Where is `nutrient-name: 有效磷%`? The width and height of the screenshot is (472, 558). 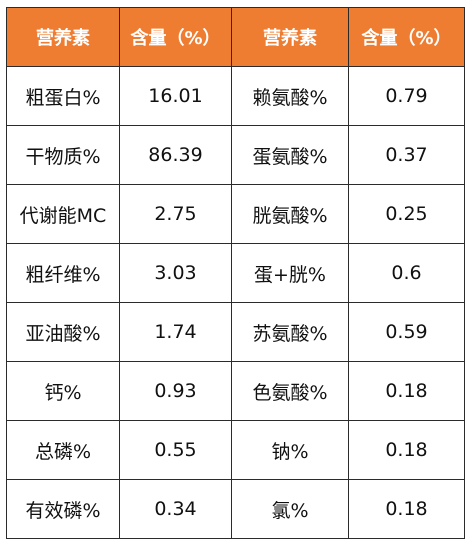 nutrient-name: 有效磷% is located at coordinates (63, 509).